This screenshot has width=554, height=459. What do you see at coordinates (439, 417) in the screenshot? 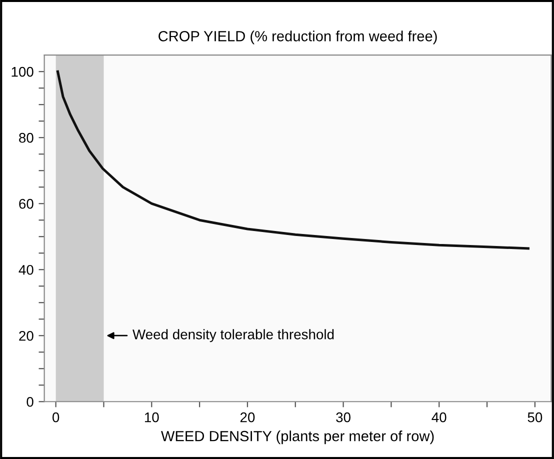
I see `x-tick-label: 40` at bounding box center [439, 417].